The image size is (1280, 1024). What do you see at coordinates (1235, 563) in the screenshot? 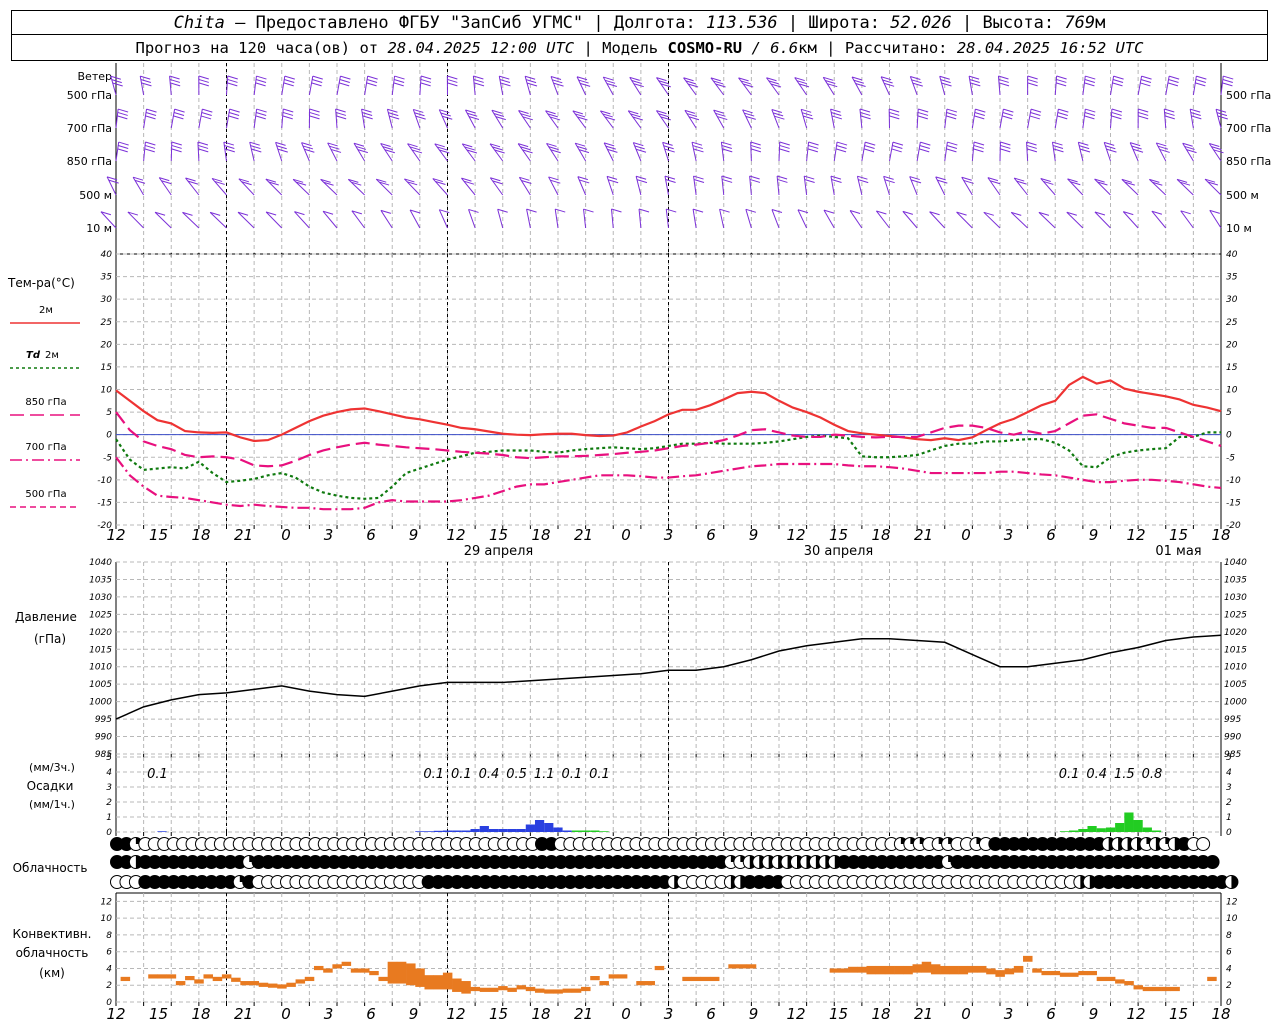
I see `pressure-tick-right: 1040` at bounding box center [1235, 563].